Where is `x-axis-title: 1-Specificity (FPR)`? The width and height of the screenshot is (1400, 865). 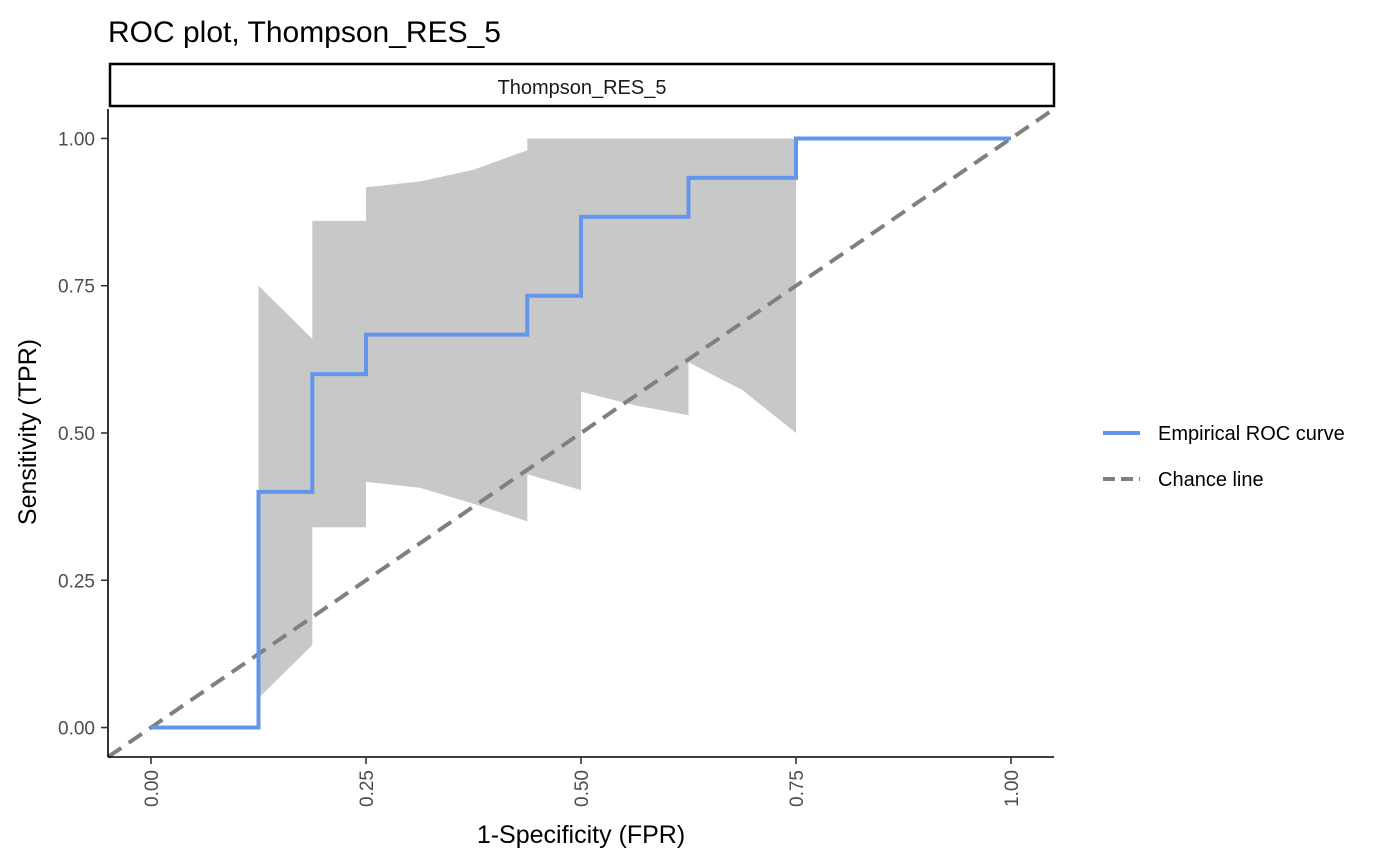 x-axis-title: 1-Specificity (FPR) is located at coordinates (581, 835).